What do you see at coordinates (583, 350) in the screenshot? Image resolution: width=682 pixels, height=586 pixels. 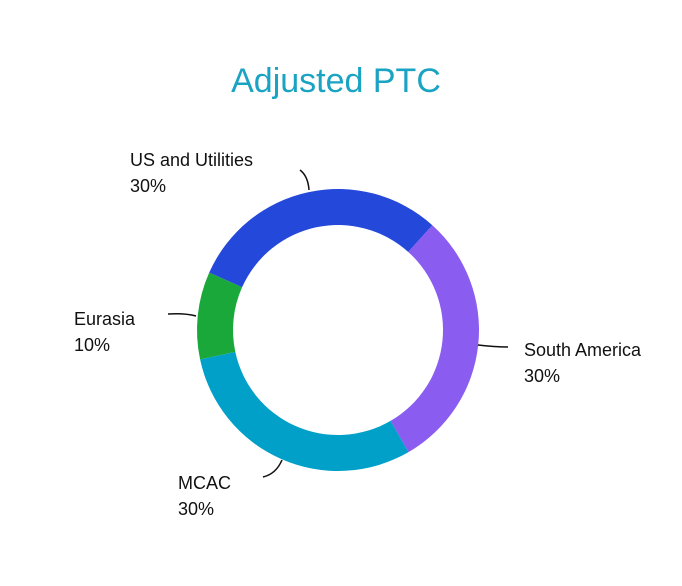 I see `slice-label: South America` at bounding box center [583, 350].